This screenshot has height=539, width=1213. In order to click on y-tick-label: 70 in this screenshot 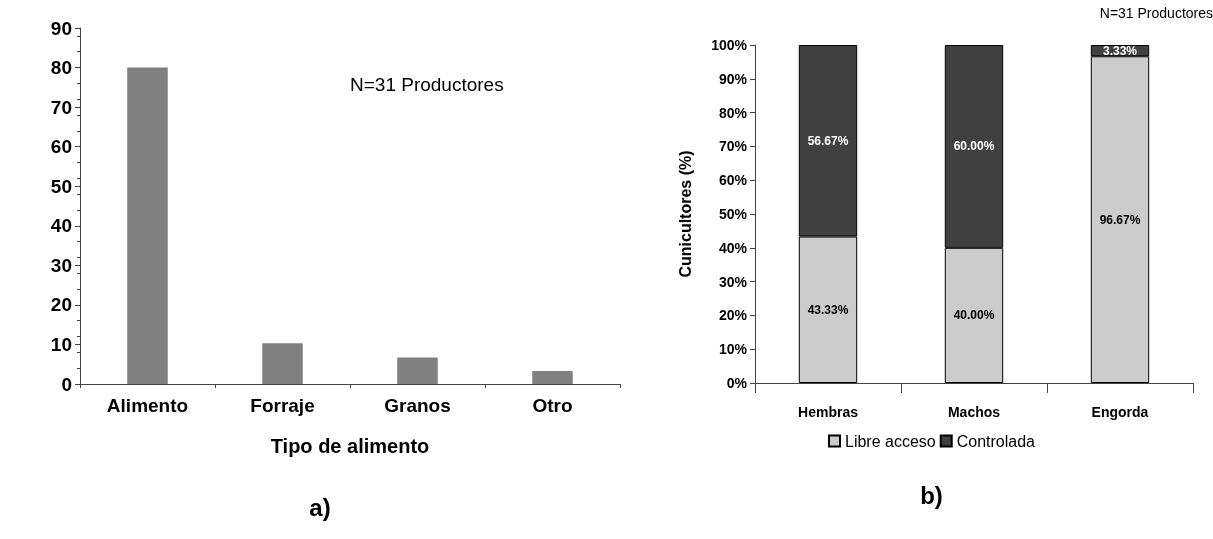, I will do `click(61, 107)`.